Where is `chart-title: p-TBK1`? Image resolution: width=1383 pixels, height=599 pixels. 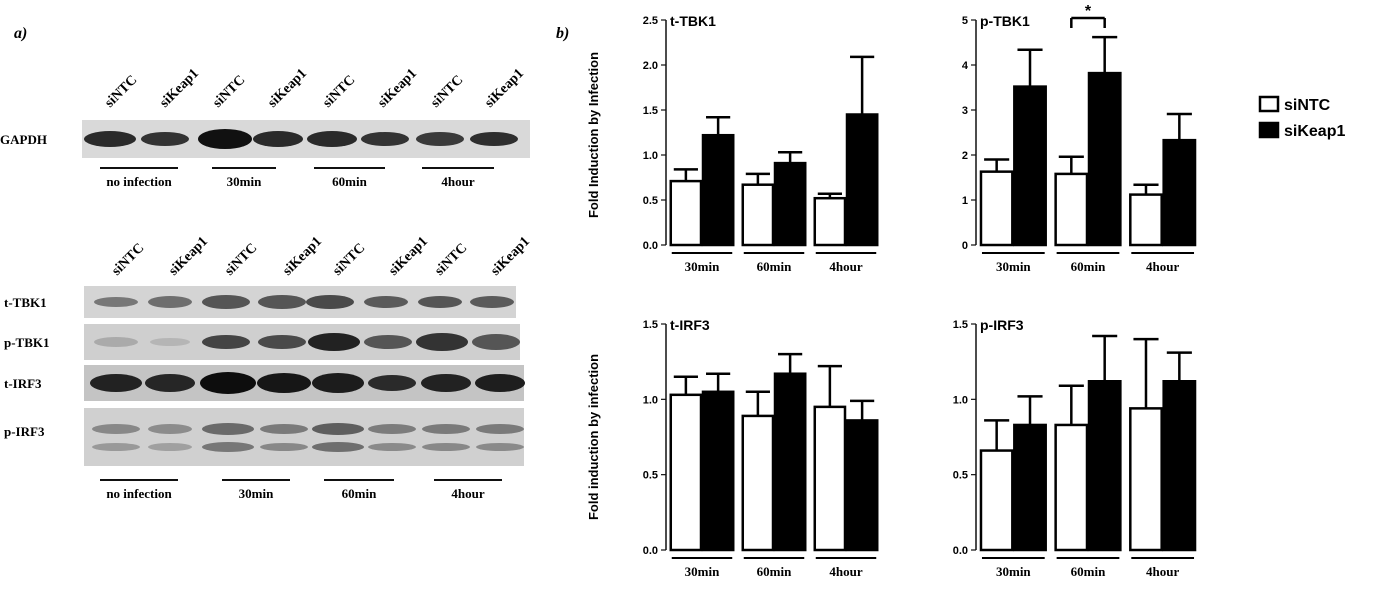
chart-title: p-TBK1 is located at coordinates (1005, 21).